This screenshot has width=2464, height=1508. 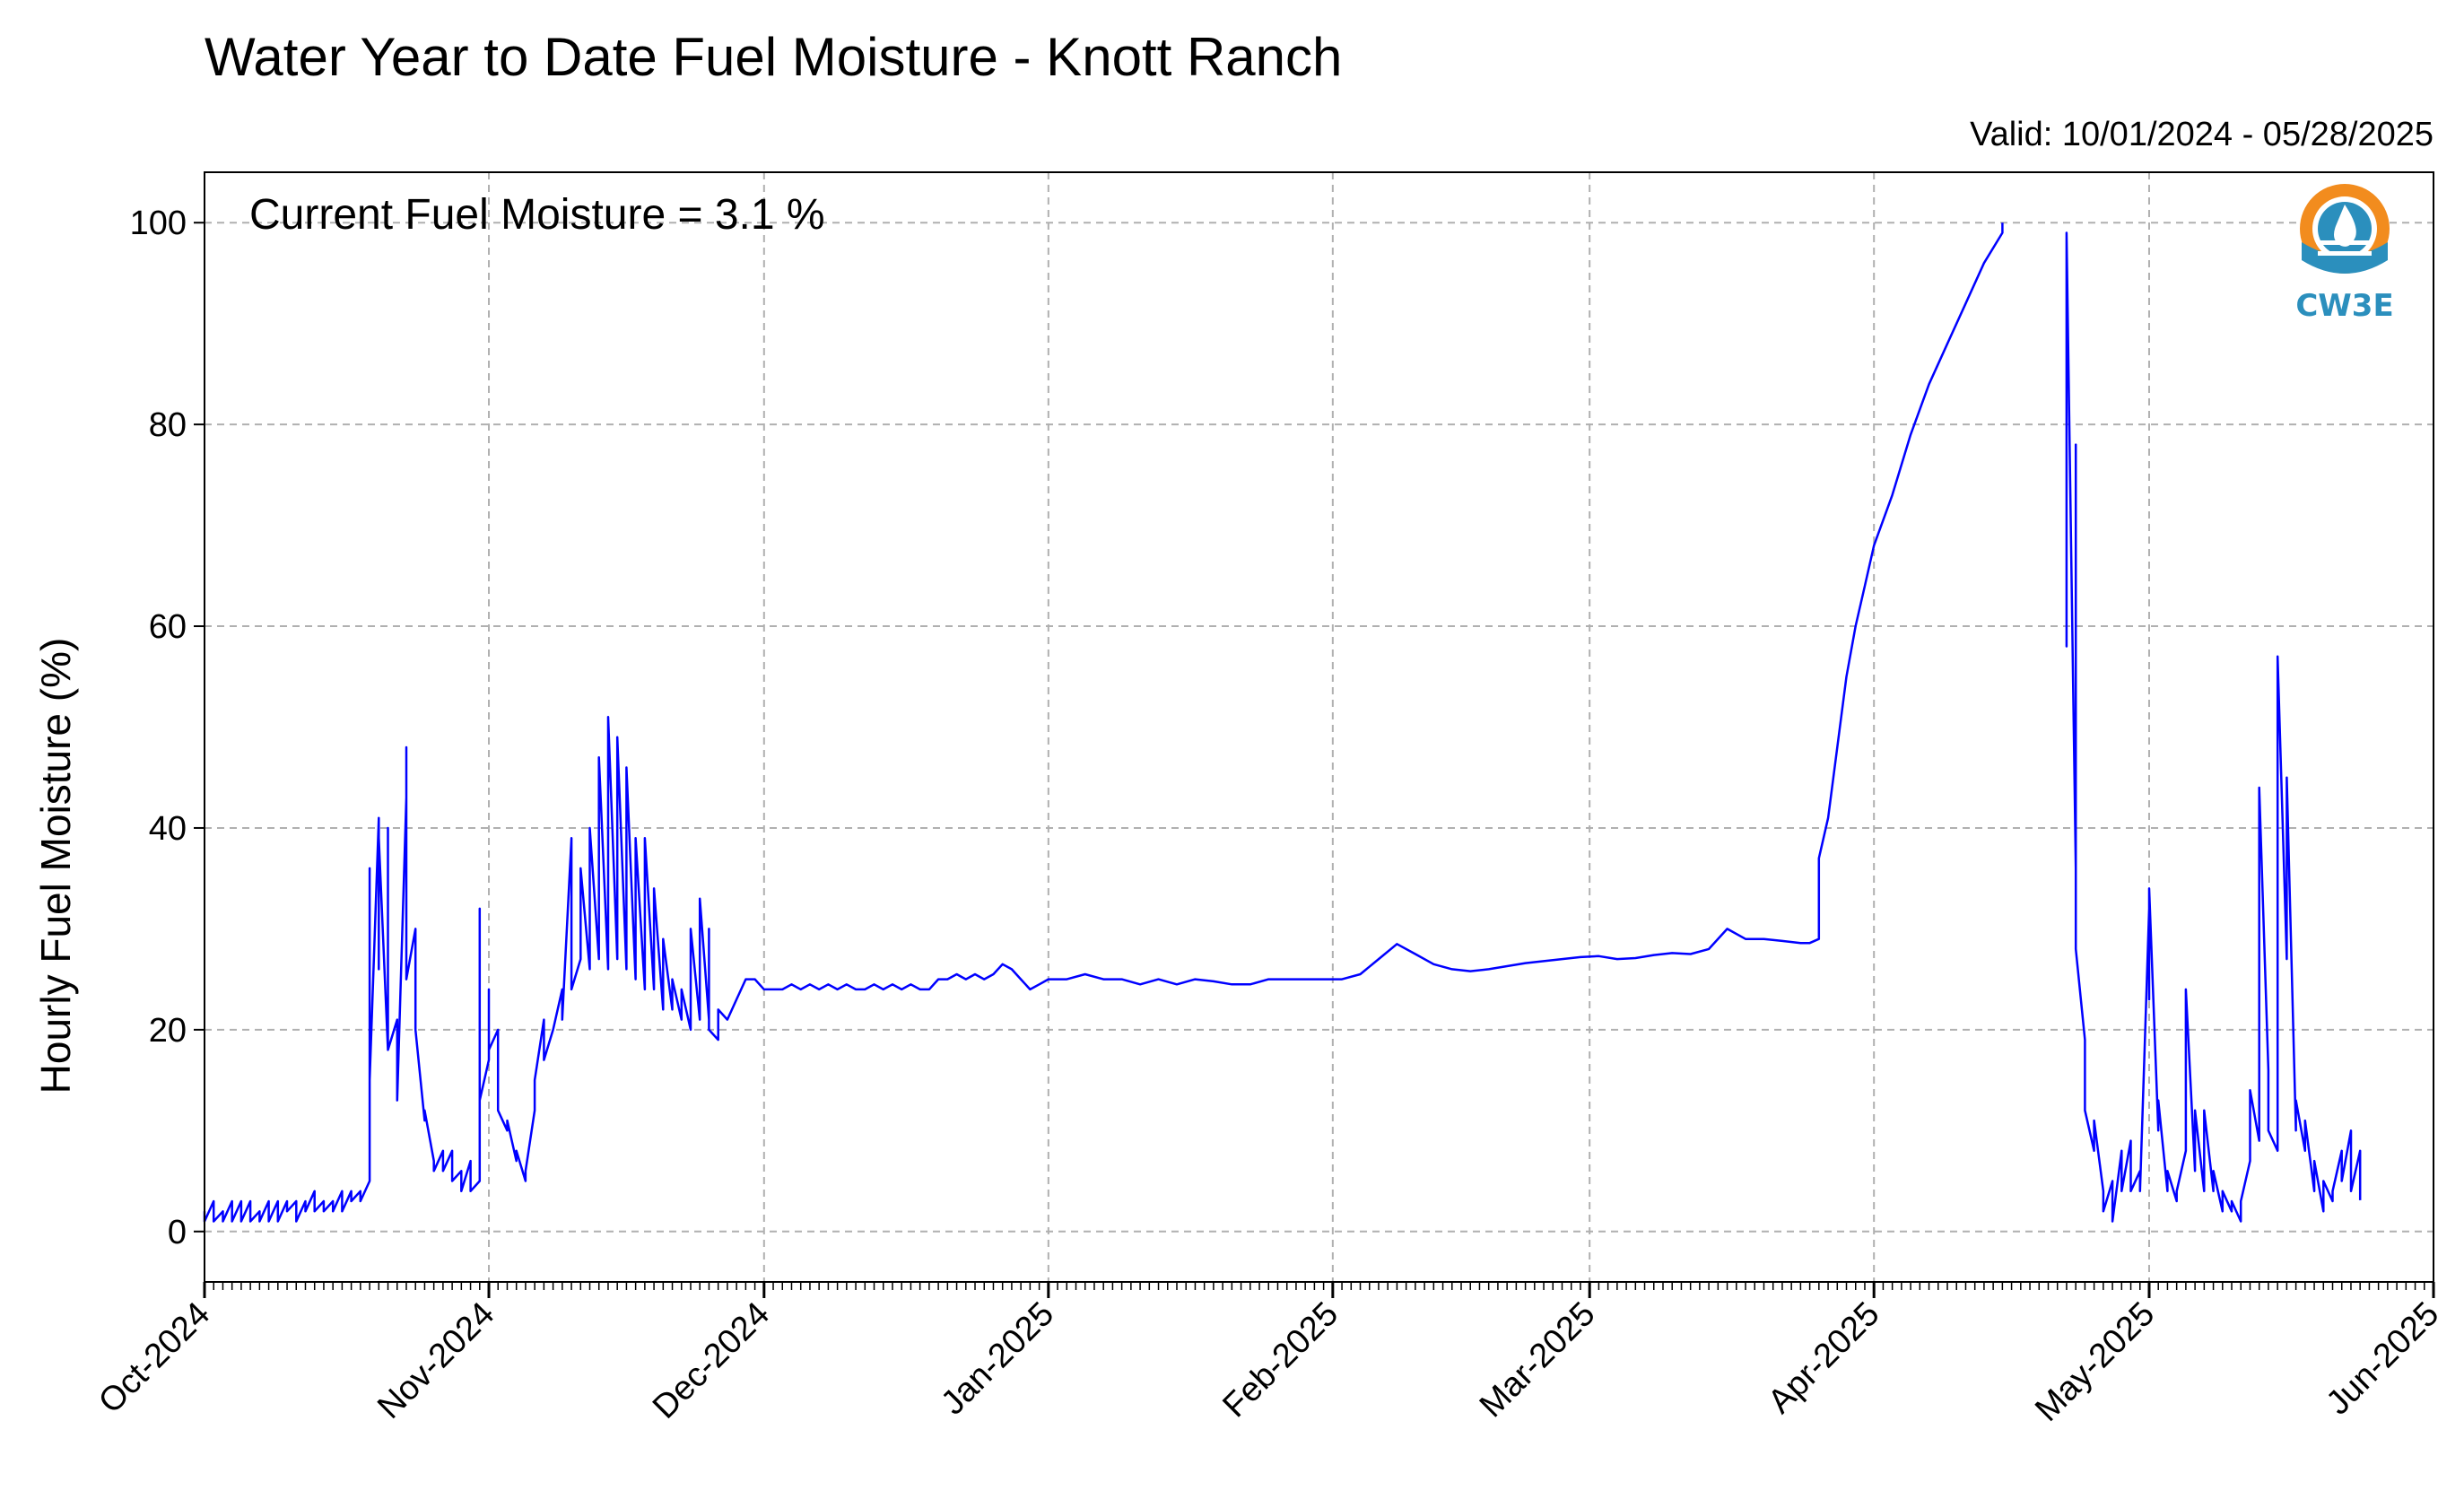 I want to click on y-tick-label: 60, so click(x=168, y=627).